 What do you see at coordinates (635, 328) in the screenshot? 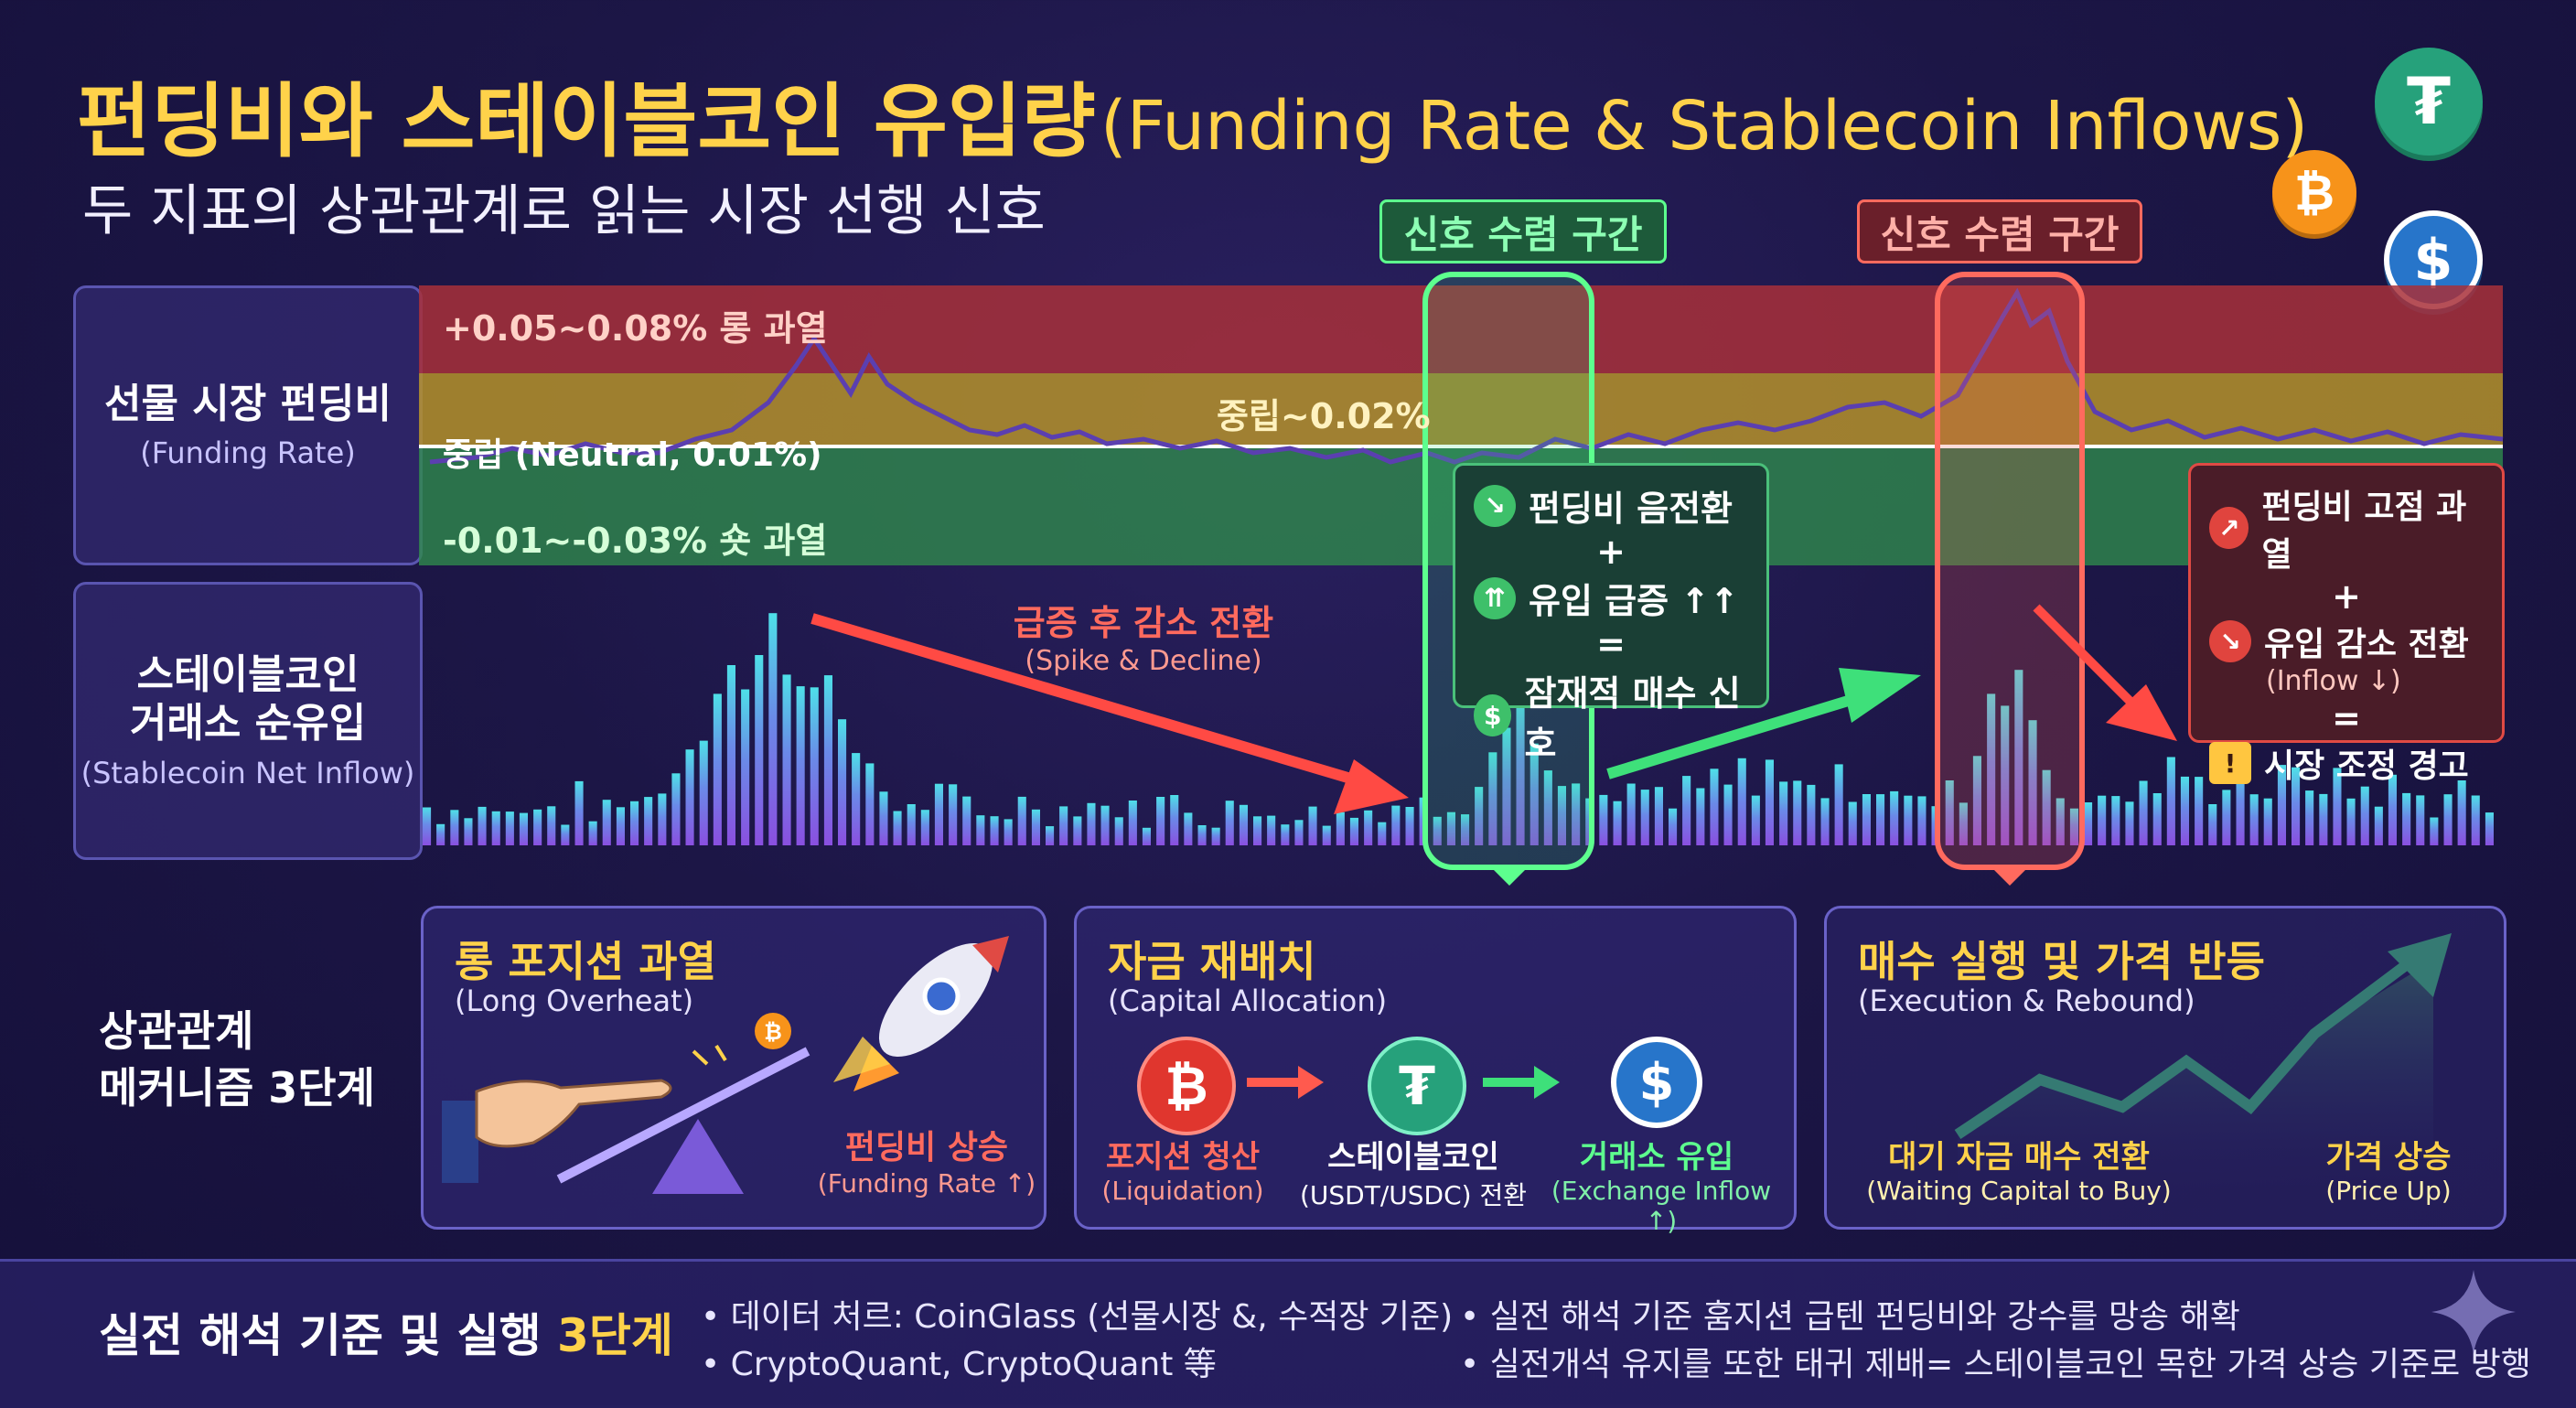
I see `long-overheat-label: +0.05~0.08% 롱 과열` at bounding box center [635, 328].